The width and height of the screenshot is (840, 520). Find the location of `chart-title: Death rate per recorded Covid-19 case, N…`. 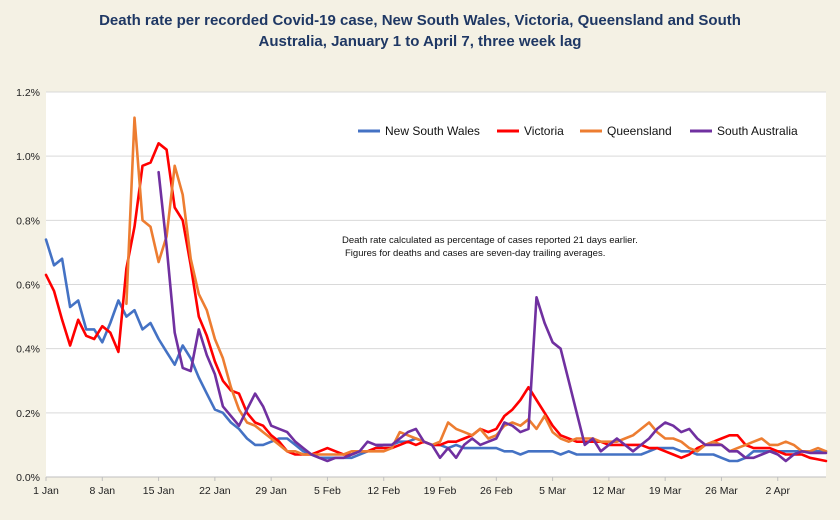

chart-title: Death rate per recorded Covid-19 case, N… is located at coordinates (420, 31).